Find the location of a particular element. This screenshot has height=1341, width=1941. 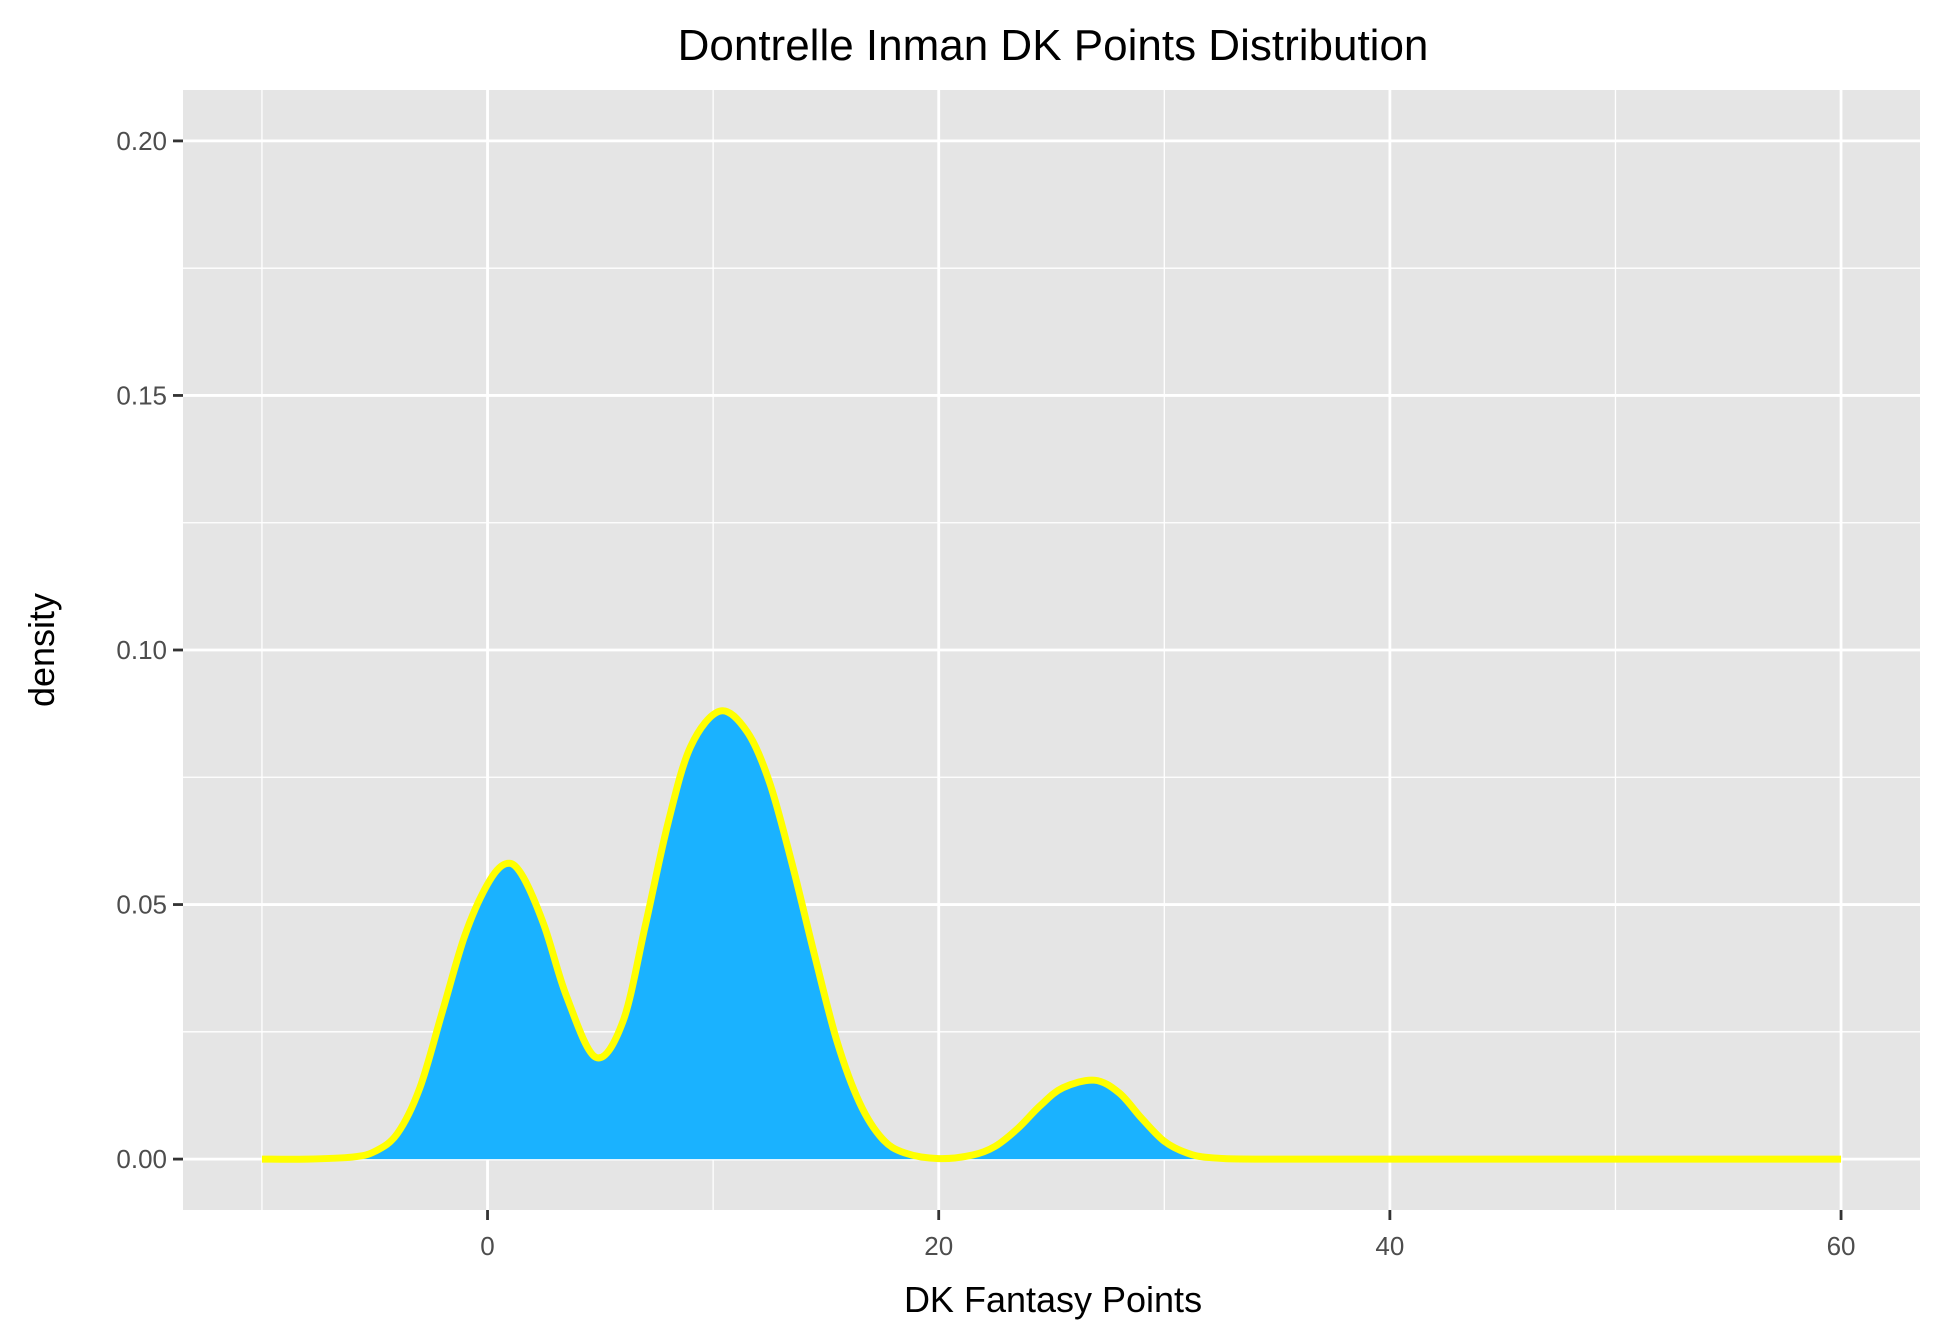

chart-title: Dontrelle Inman DK Points Distribution is located at coordinates (1053, 45).